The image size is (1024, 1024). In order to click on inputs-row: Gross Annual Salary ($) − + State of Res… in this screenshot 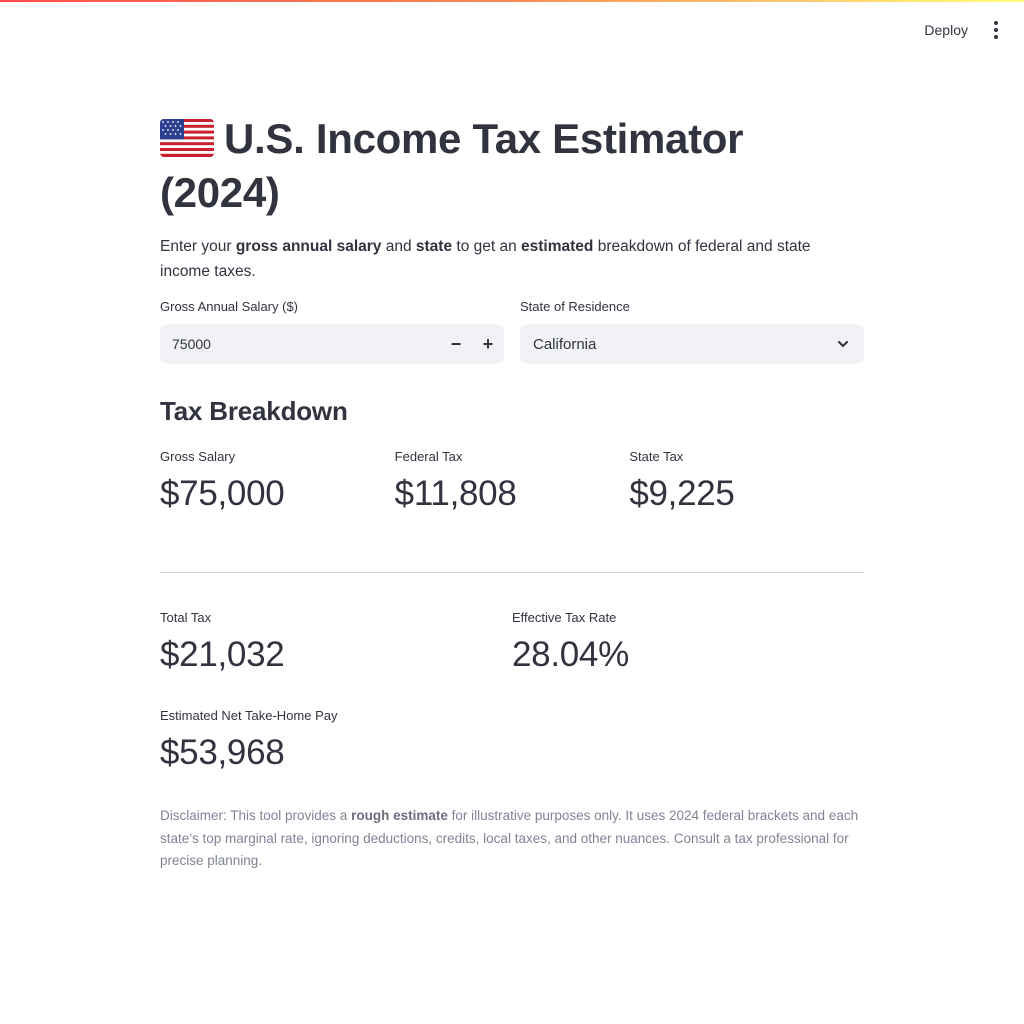, I will do `click(512, 331)`.